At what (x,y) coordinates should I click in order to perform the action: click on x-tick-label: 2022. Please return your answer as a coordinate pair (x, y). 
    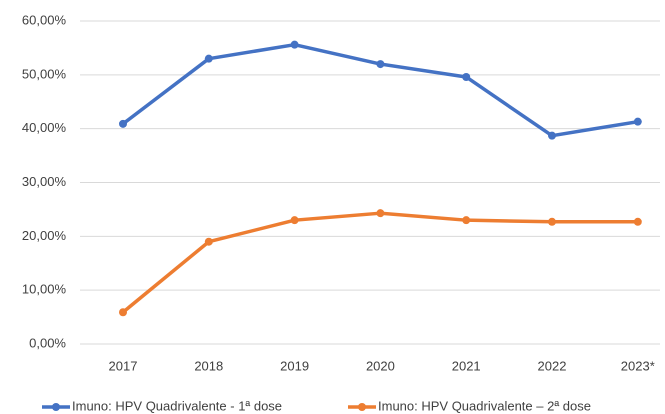
    Looking at the image, I should click on (552, 365).